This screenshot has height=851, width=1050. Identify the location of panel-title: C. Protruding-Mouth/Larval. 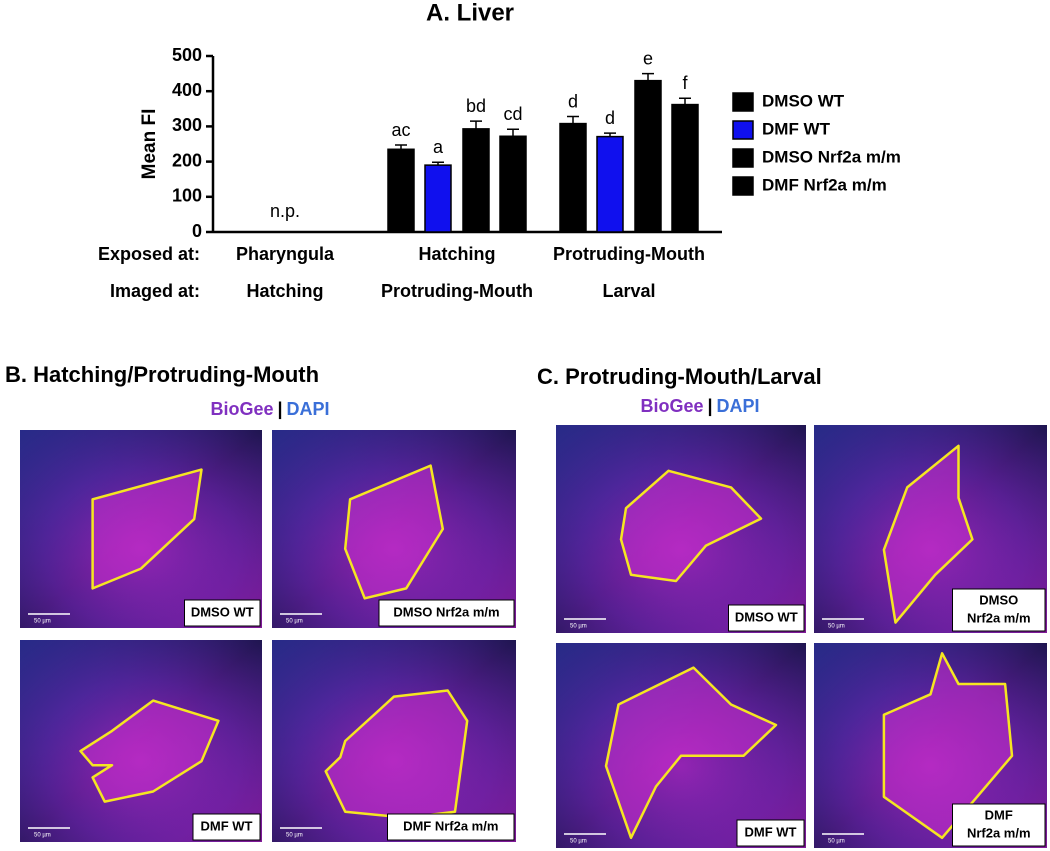
(679, 376).